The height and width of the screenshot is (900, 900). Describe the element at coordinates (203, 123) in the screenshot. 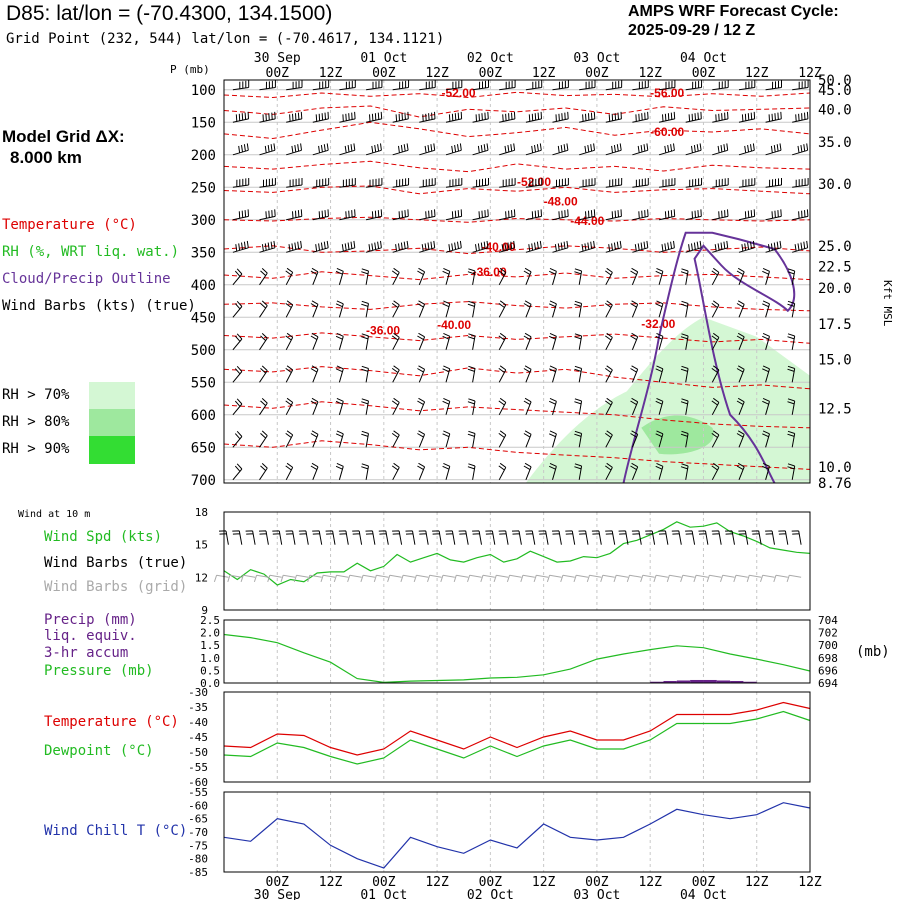

I see `pressure-tick-label: 150` at that location.